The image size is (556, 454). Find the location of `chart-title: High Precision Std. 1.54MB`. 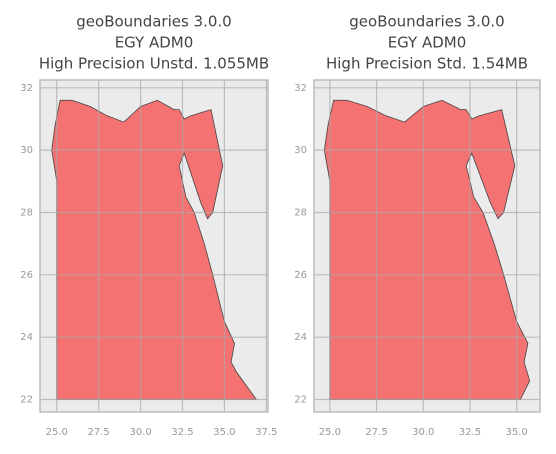

chart-title: High Precision Std. 1.54MB is located at coordinates (427, 64).